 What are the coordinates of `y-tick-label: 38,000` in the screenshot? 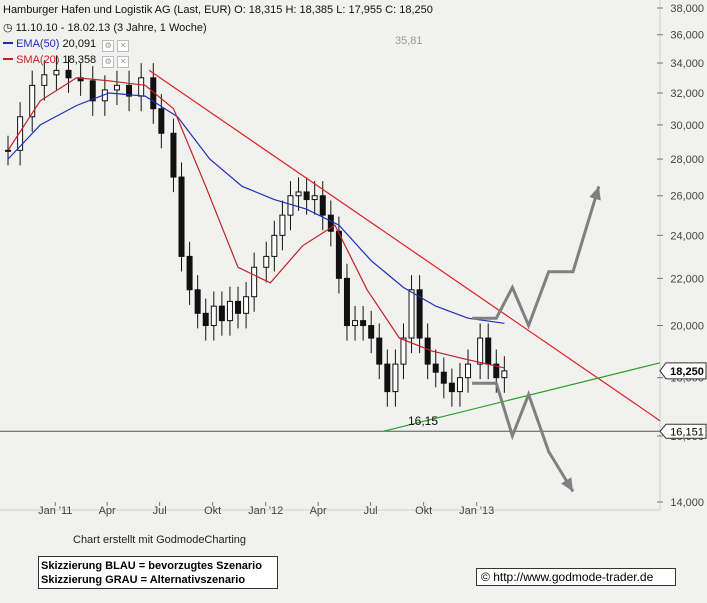 It's located at (687, 9).